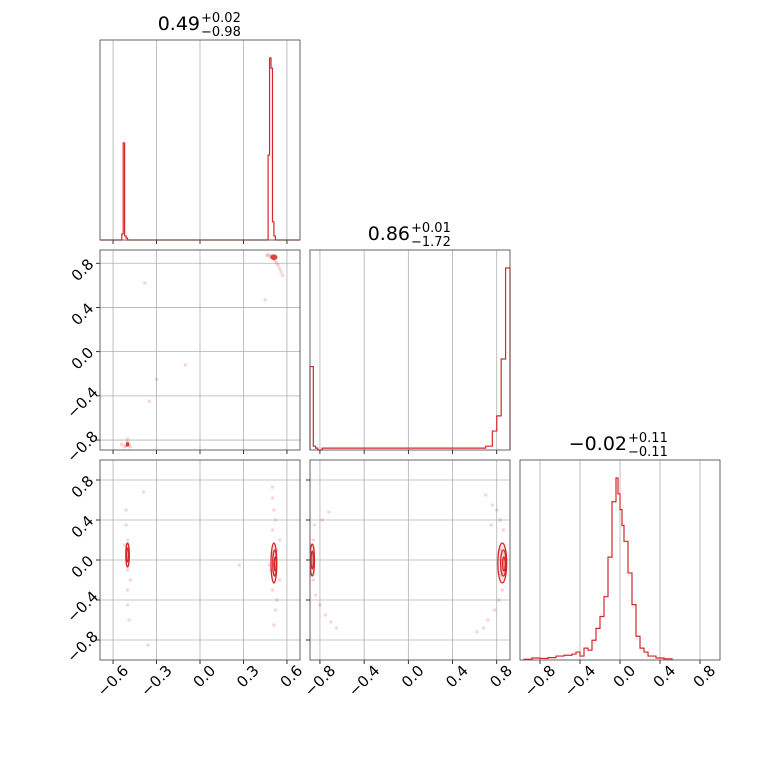 The width and height of the screenshot is (760, 760). Describe the element at coordinates (83, 527) in the screenshot. I see `ytick-label-row2-3: 0.4` at that location.